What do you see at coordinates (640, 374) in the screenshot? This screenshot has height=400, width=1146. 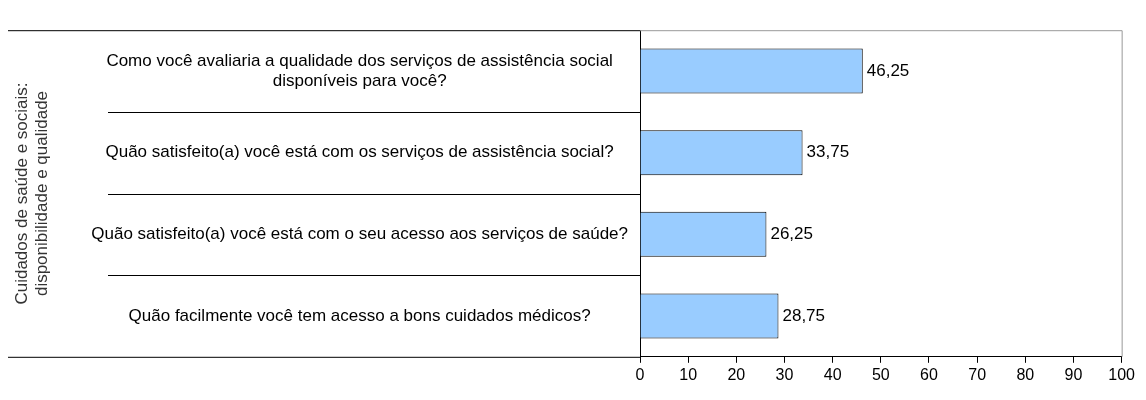 I see `x-tick-label: 0` at bounding box center [640, 374].